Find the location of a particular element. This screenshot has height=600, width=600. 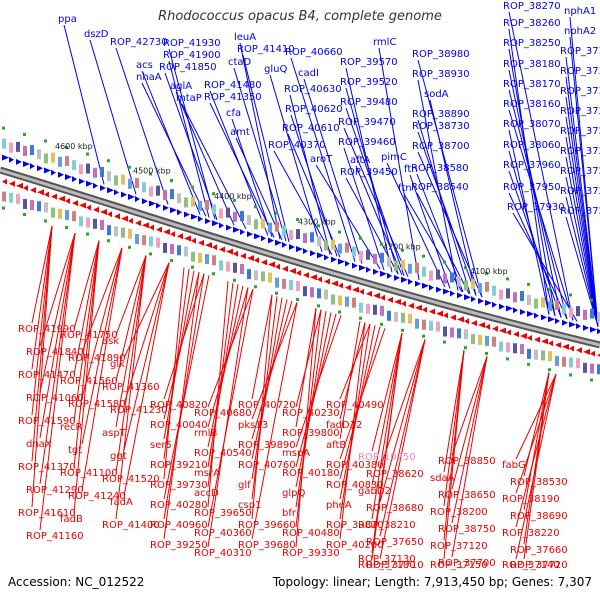

bottom-gene-label: ROP_40180 is located at coordinates (311, 473).